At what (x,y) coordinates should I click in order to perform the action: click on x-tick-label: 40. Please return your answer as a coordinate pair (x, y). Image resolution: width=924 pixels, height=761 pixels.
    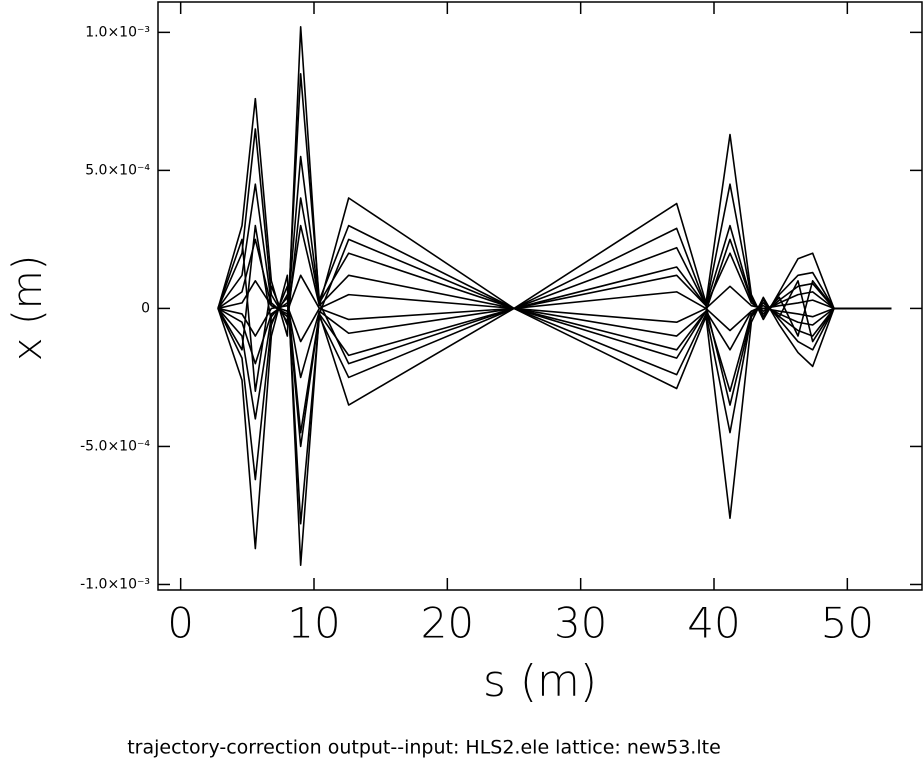
    Looking at the image, I should click on (713, 623).